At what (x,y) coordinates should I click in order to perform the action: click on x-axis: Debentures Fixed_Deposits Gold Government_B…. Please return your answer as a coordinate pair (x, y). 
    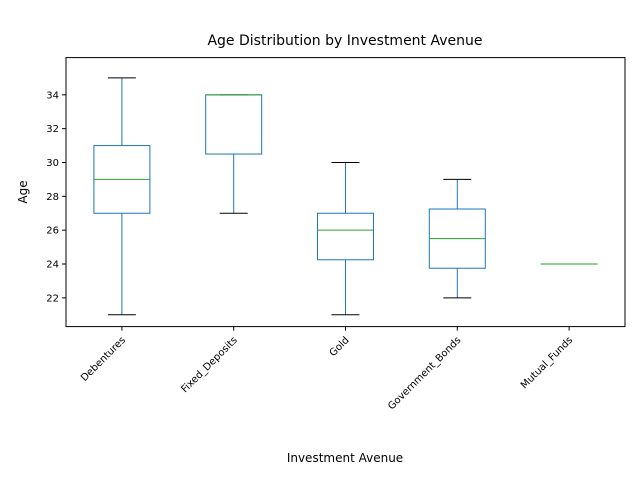
    Looking at the image, I should click on (327, 369).